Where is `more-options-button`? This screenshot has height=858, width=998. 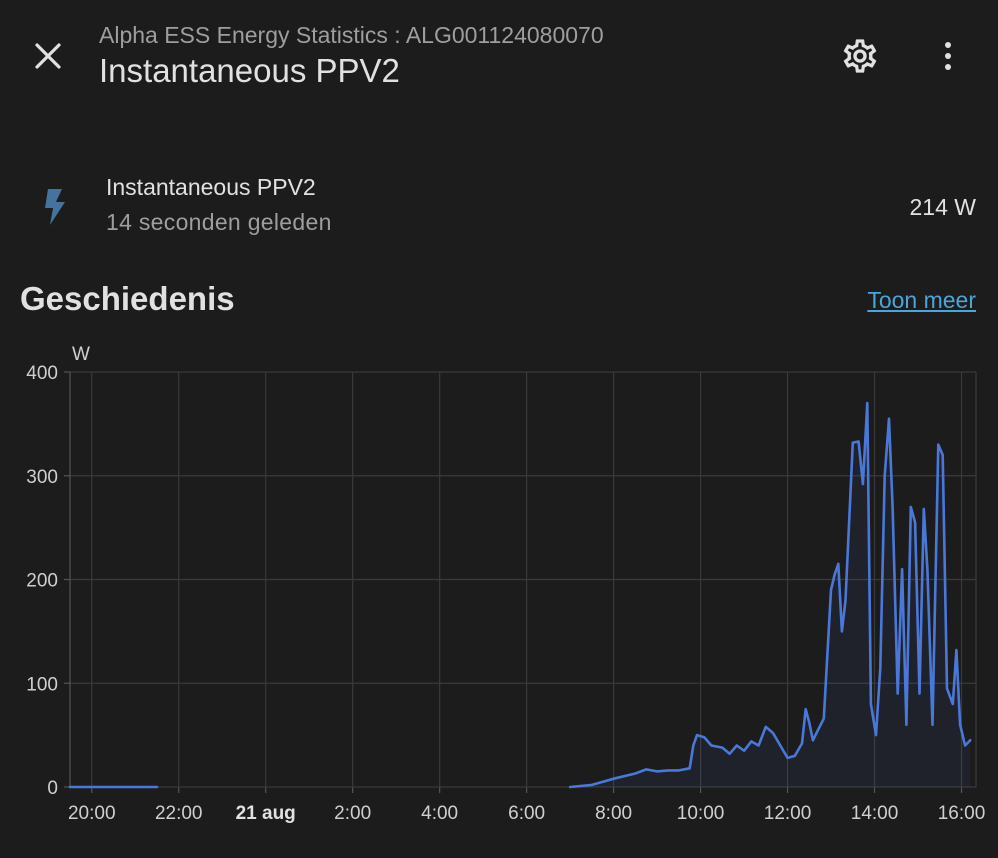
more-options-button is located at coordinates (948, 56).